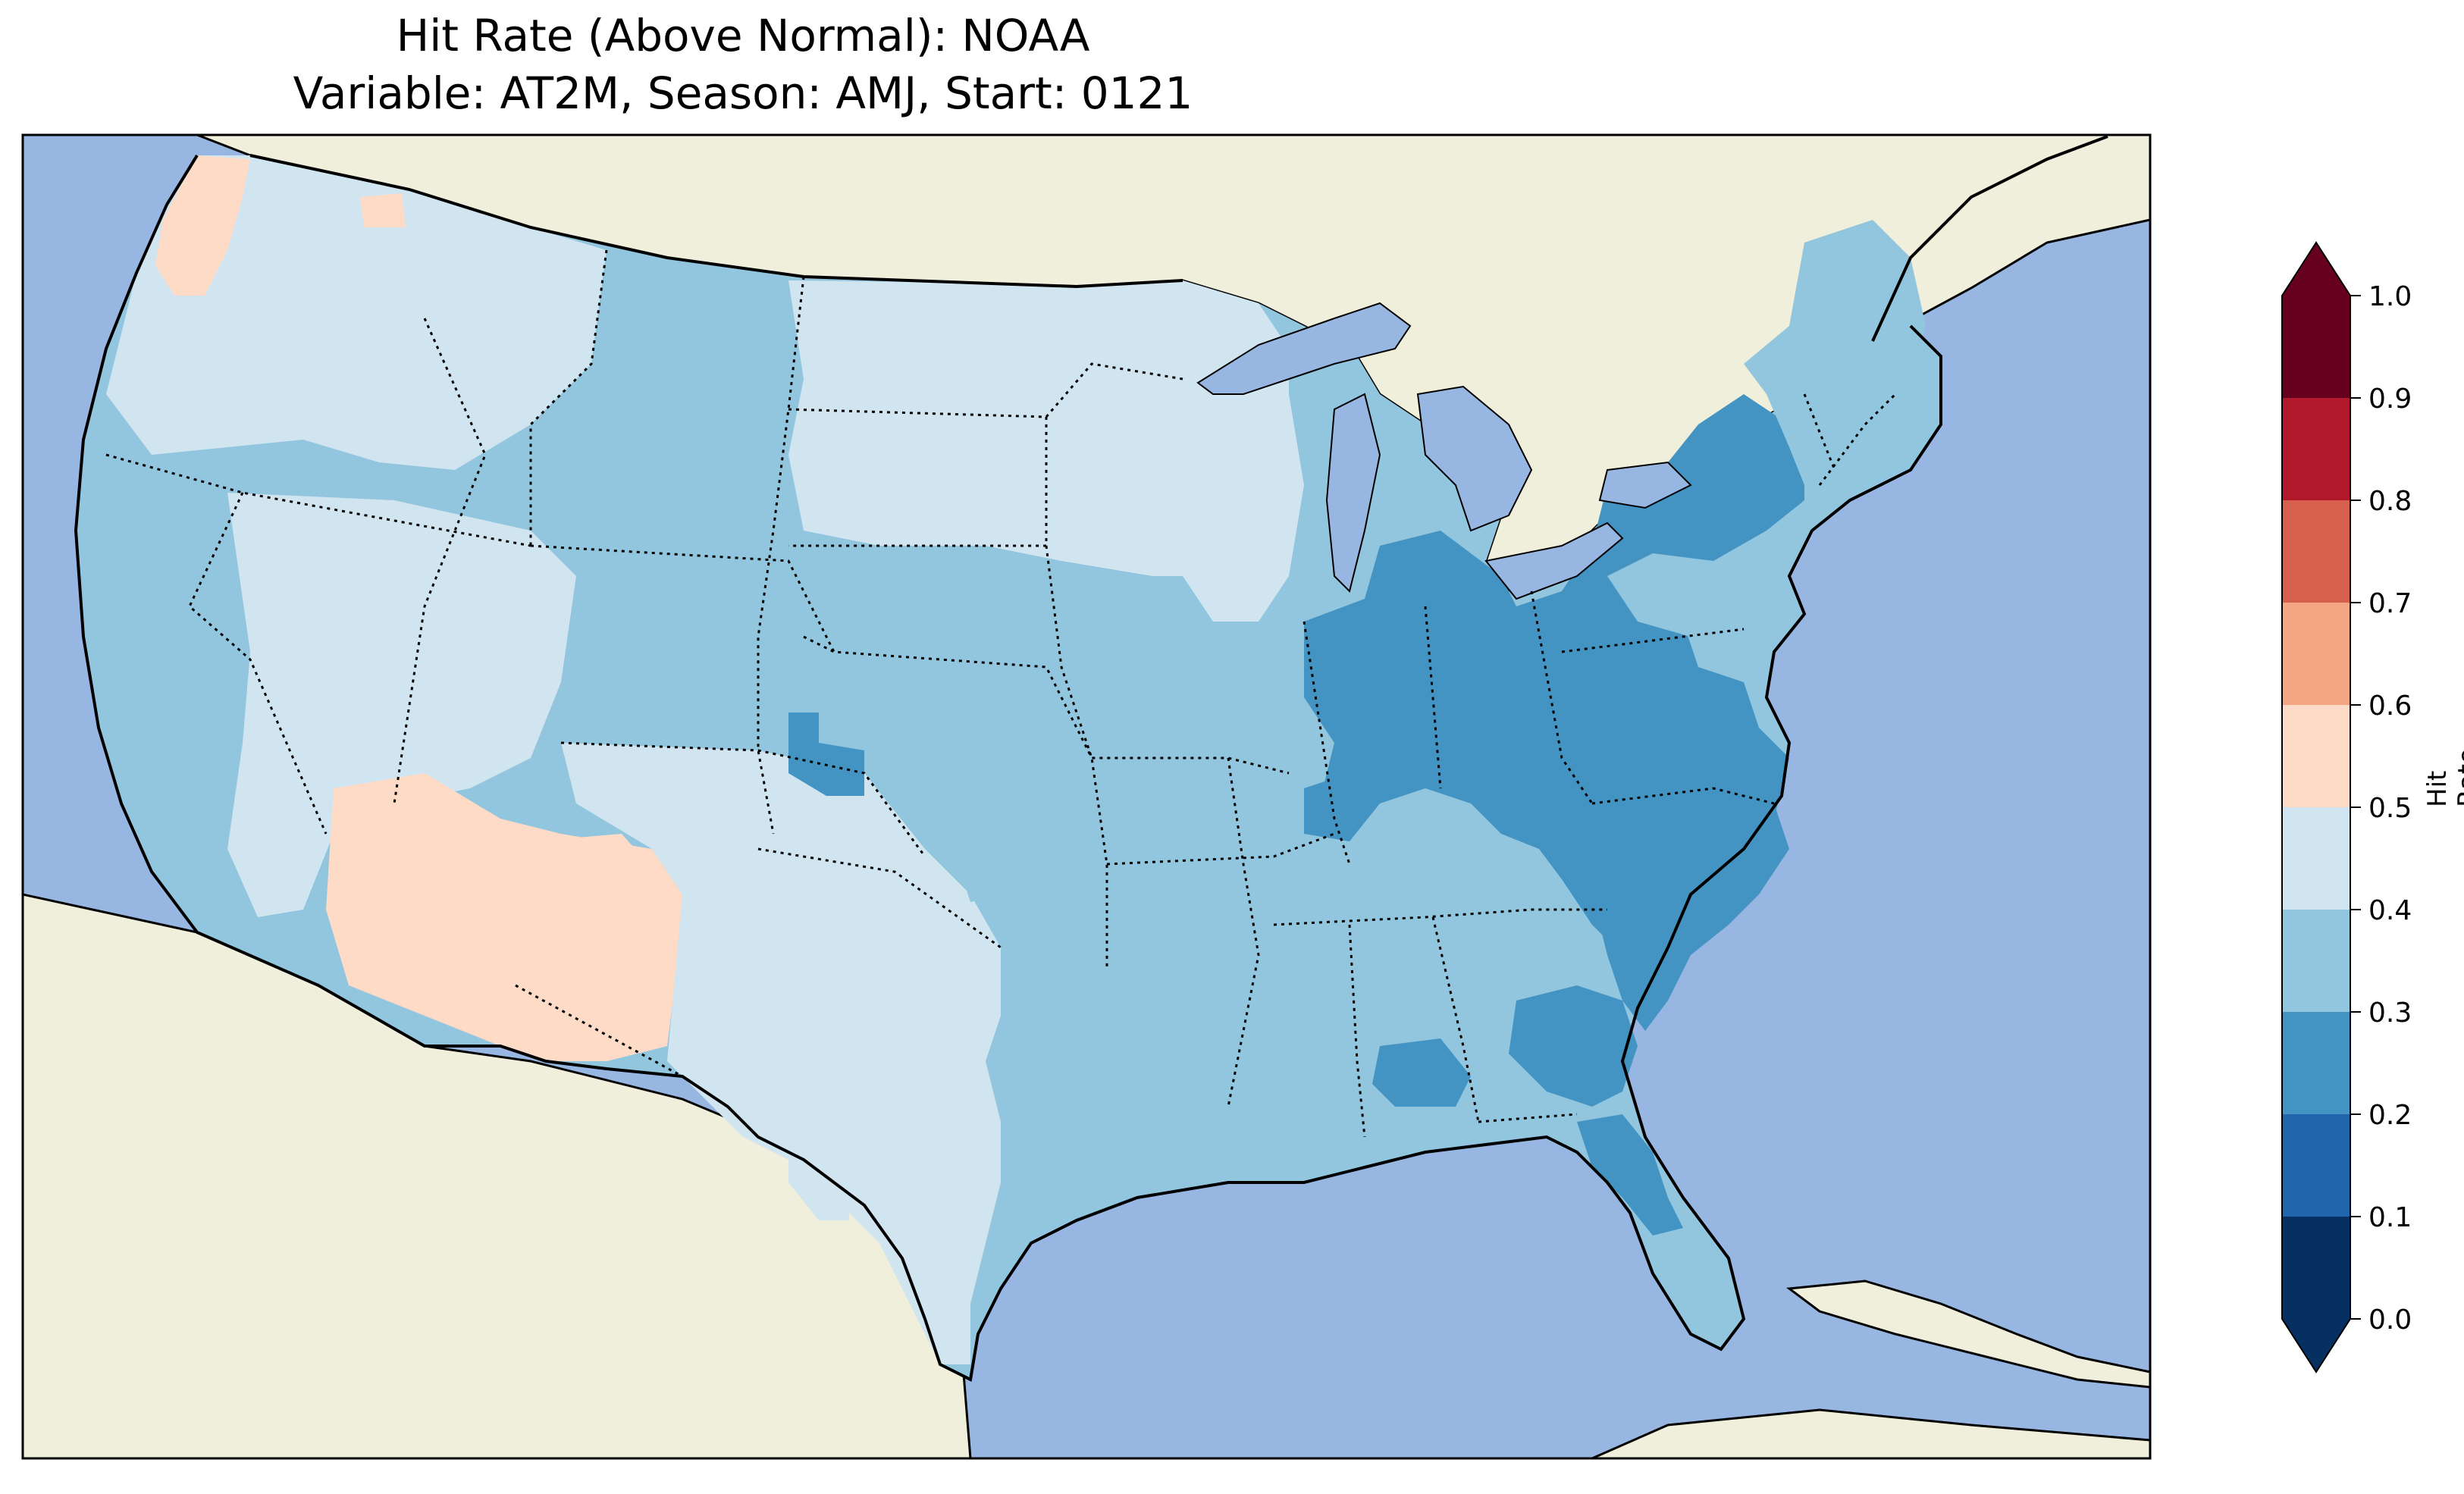 The width and height of the screenshot is (2464, 1494). Describe the element at coordinates (781, 1053) in the screenshot. I see `region-texas` at that location.